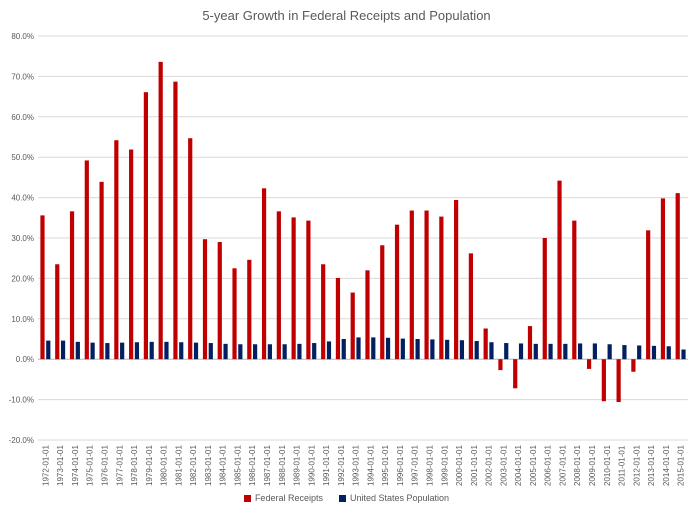 The image size is (693, 516). I want to click on x-tick-label: 2007-01-01, so click(562, 465).